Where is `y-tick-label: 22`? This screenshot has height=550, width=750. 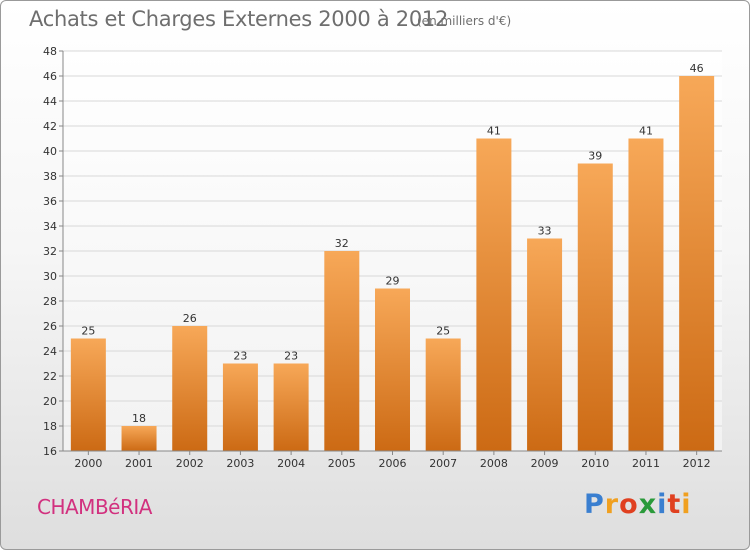
y-tick-label: 22 is located at coordinates (50, 376).